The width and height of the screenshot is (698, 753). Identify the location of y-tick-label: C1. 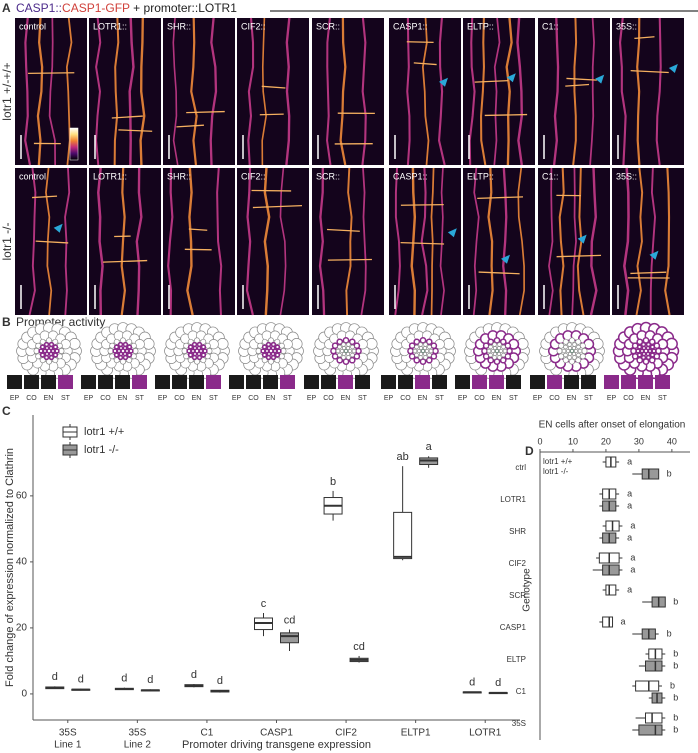
(521, 691).